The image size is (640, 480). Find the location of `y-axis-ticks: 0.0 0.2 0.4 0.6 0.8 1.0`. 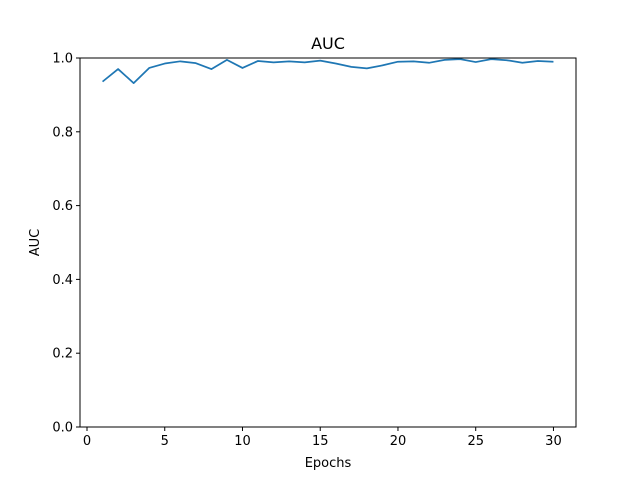

y-axis-ticks: 0.0 0.2 0.4 0.6 0.8 1.0 is located at coordinates (66, 244).